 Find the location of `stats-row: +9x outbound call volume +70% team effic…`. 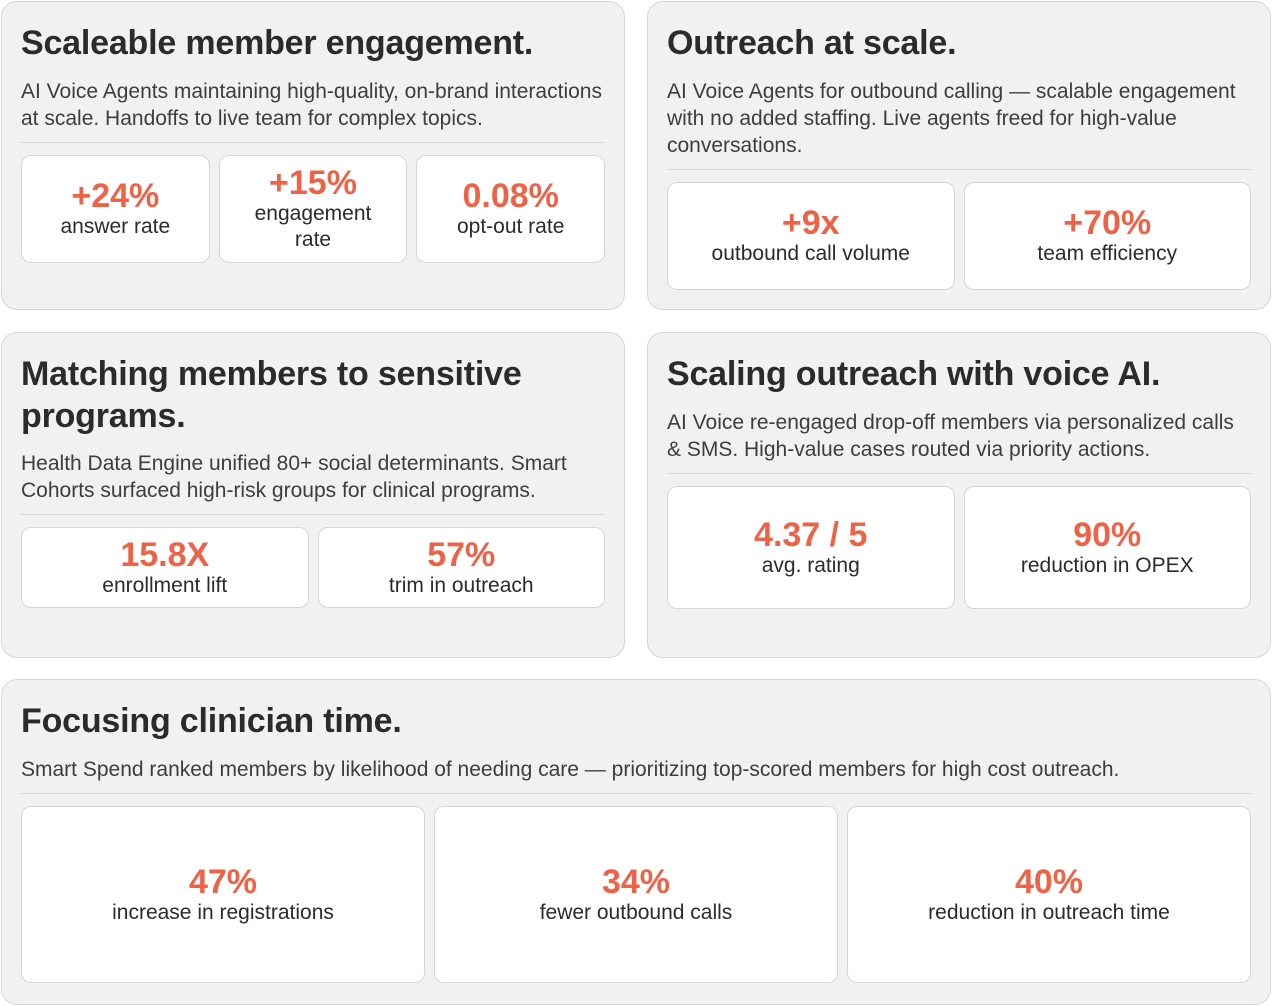

stats-row: +9x outbound call volume +70% team effic… is located at coordinates (959, 236).